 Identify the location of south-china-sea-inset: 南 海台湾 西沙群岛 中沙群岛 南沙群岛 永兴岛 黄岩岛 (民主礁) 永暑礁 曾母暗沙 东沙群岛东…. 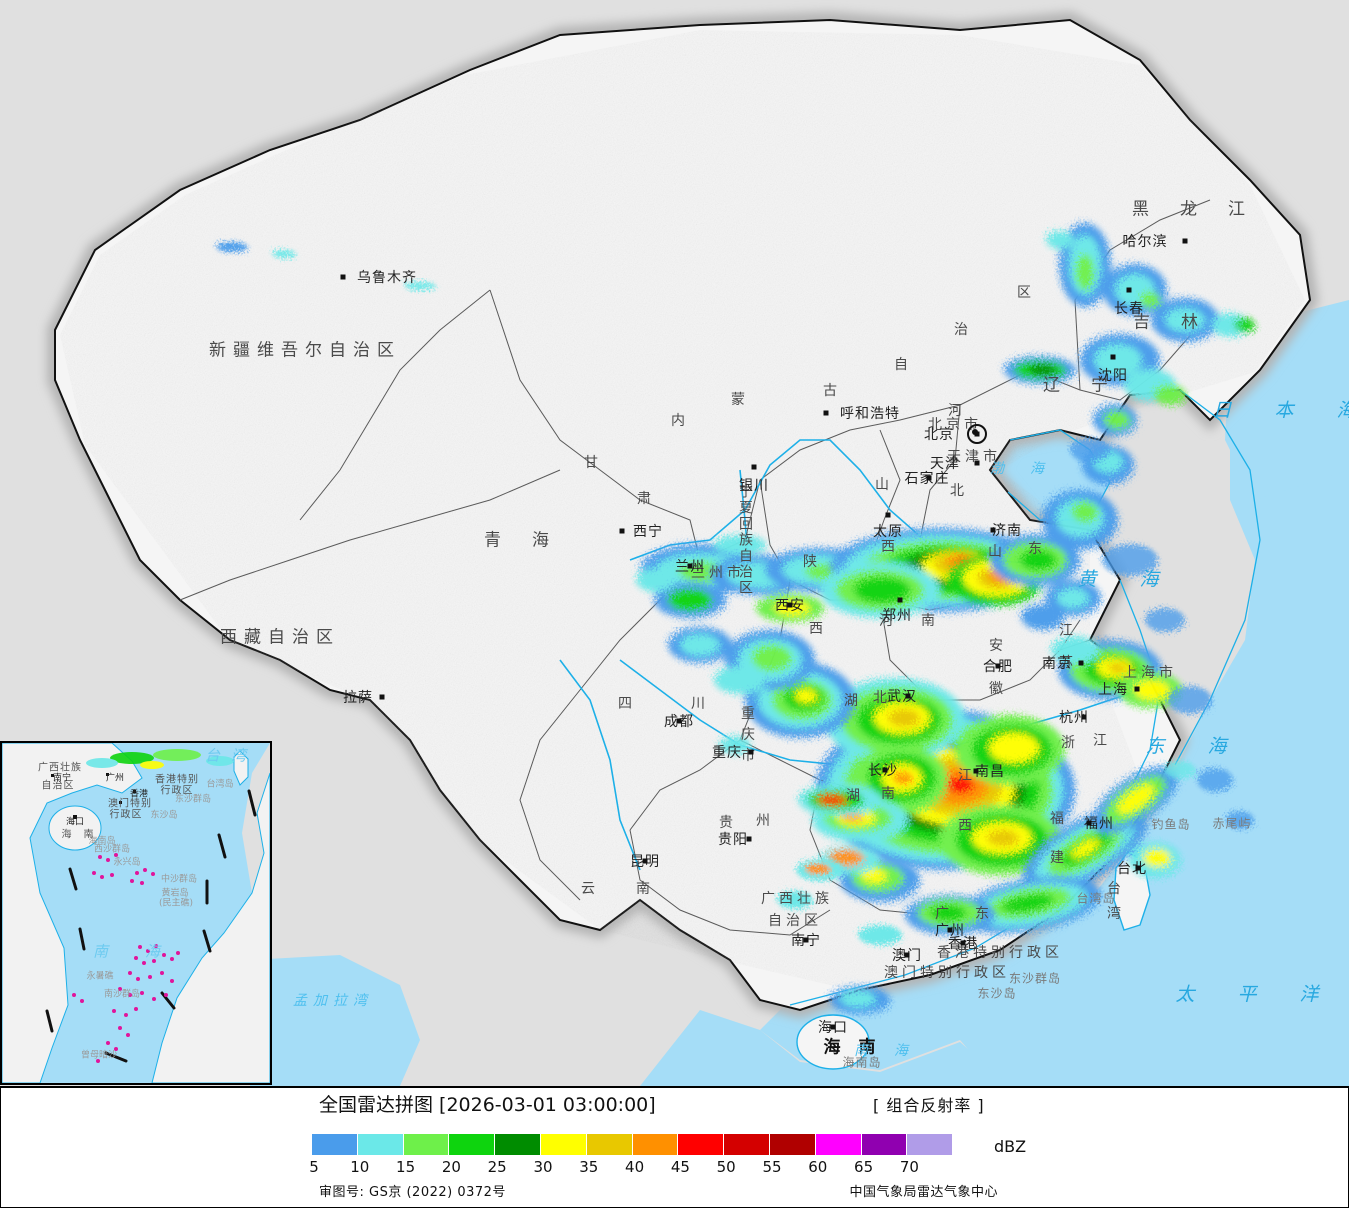
(136, 913).